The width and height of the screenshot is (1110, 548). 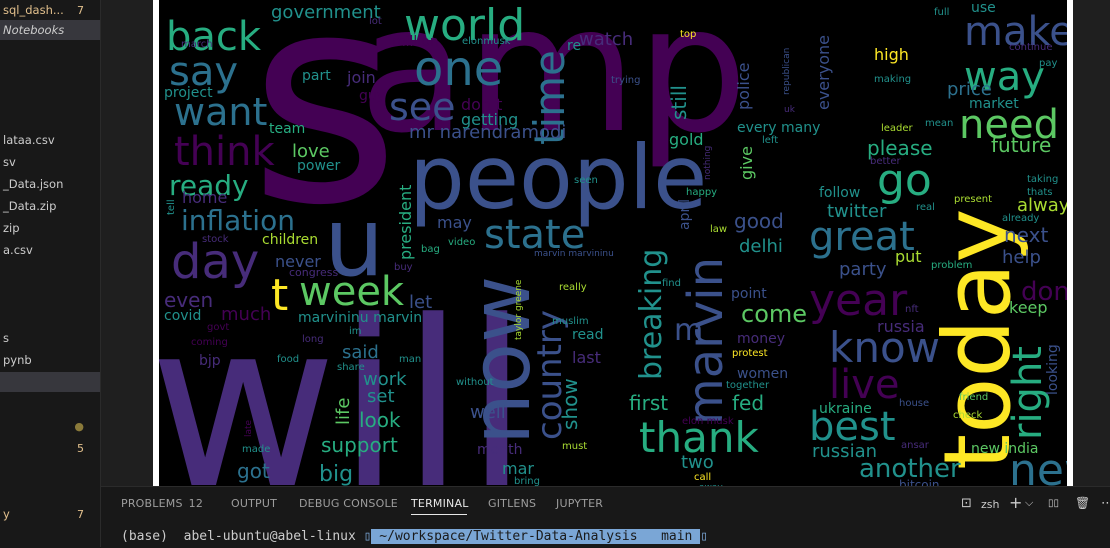 What do you see at coordinates (481, 104) in the screenshot?
I see `wordcloud-word: don t` at bounding box center [481, 104].